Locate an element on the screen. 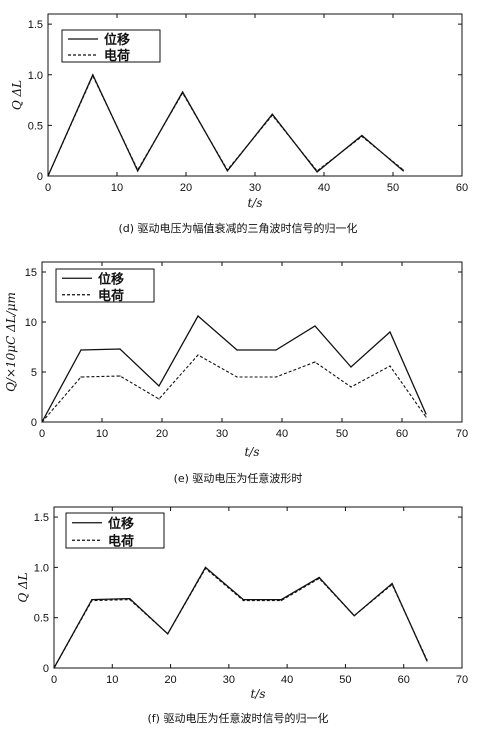 Image resolution: width=477 pixels, height=736 pixels. y-axis-label: Q/×10μC ΔL/μm is located at coordinates (11, 342).